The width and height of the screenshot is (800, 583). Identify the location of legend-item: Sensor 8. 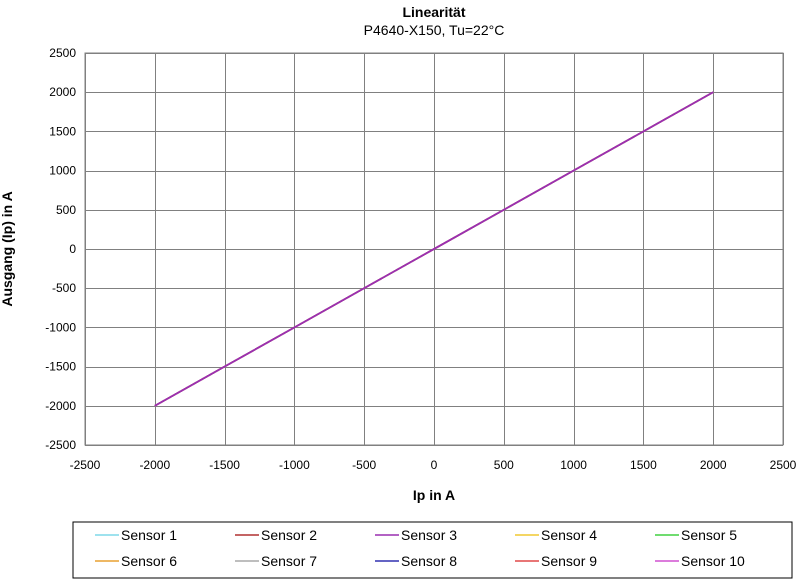
(416, 561).